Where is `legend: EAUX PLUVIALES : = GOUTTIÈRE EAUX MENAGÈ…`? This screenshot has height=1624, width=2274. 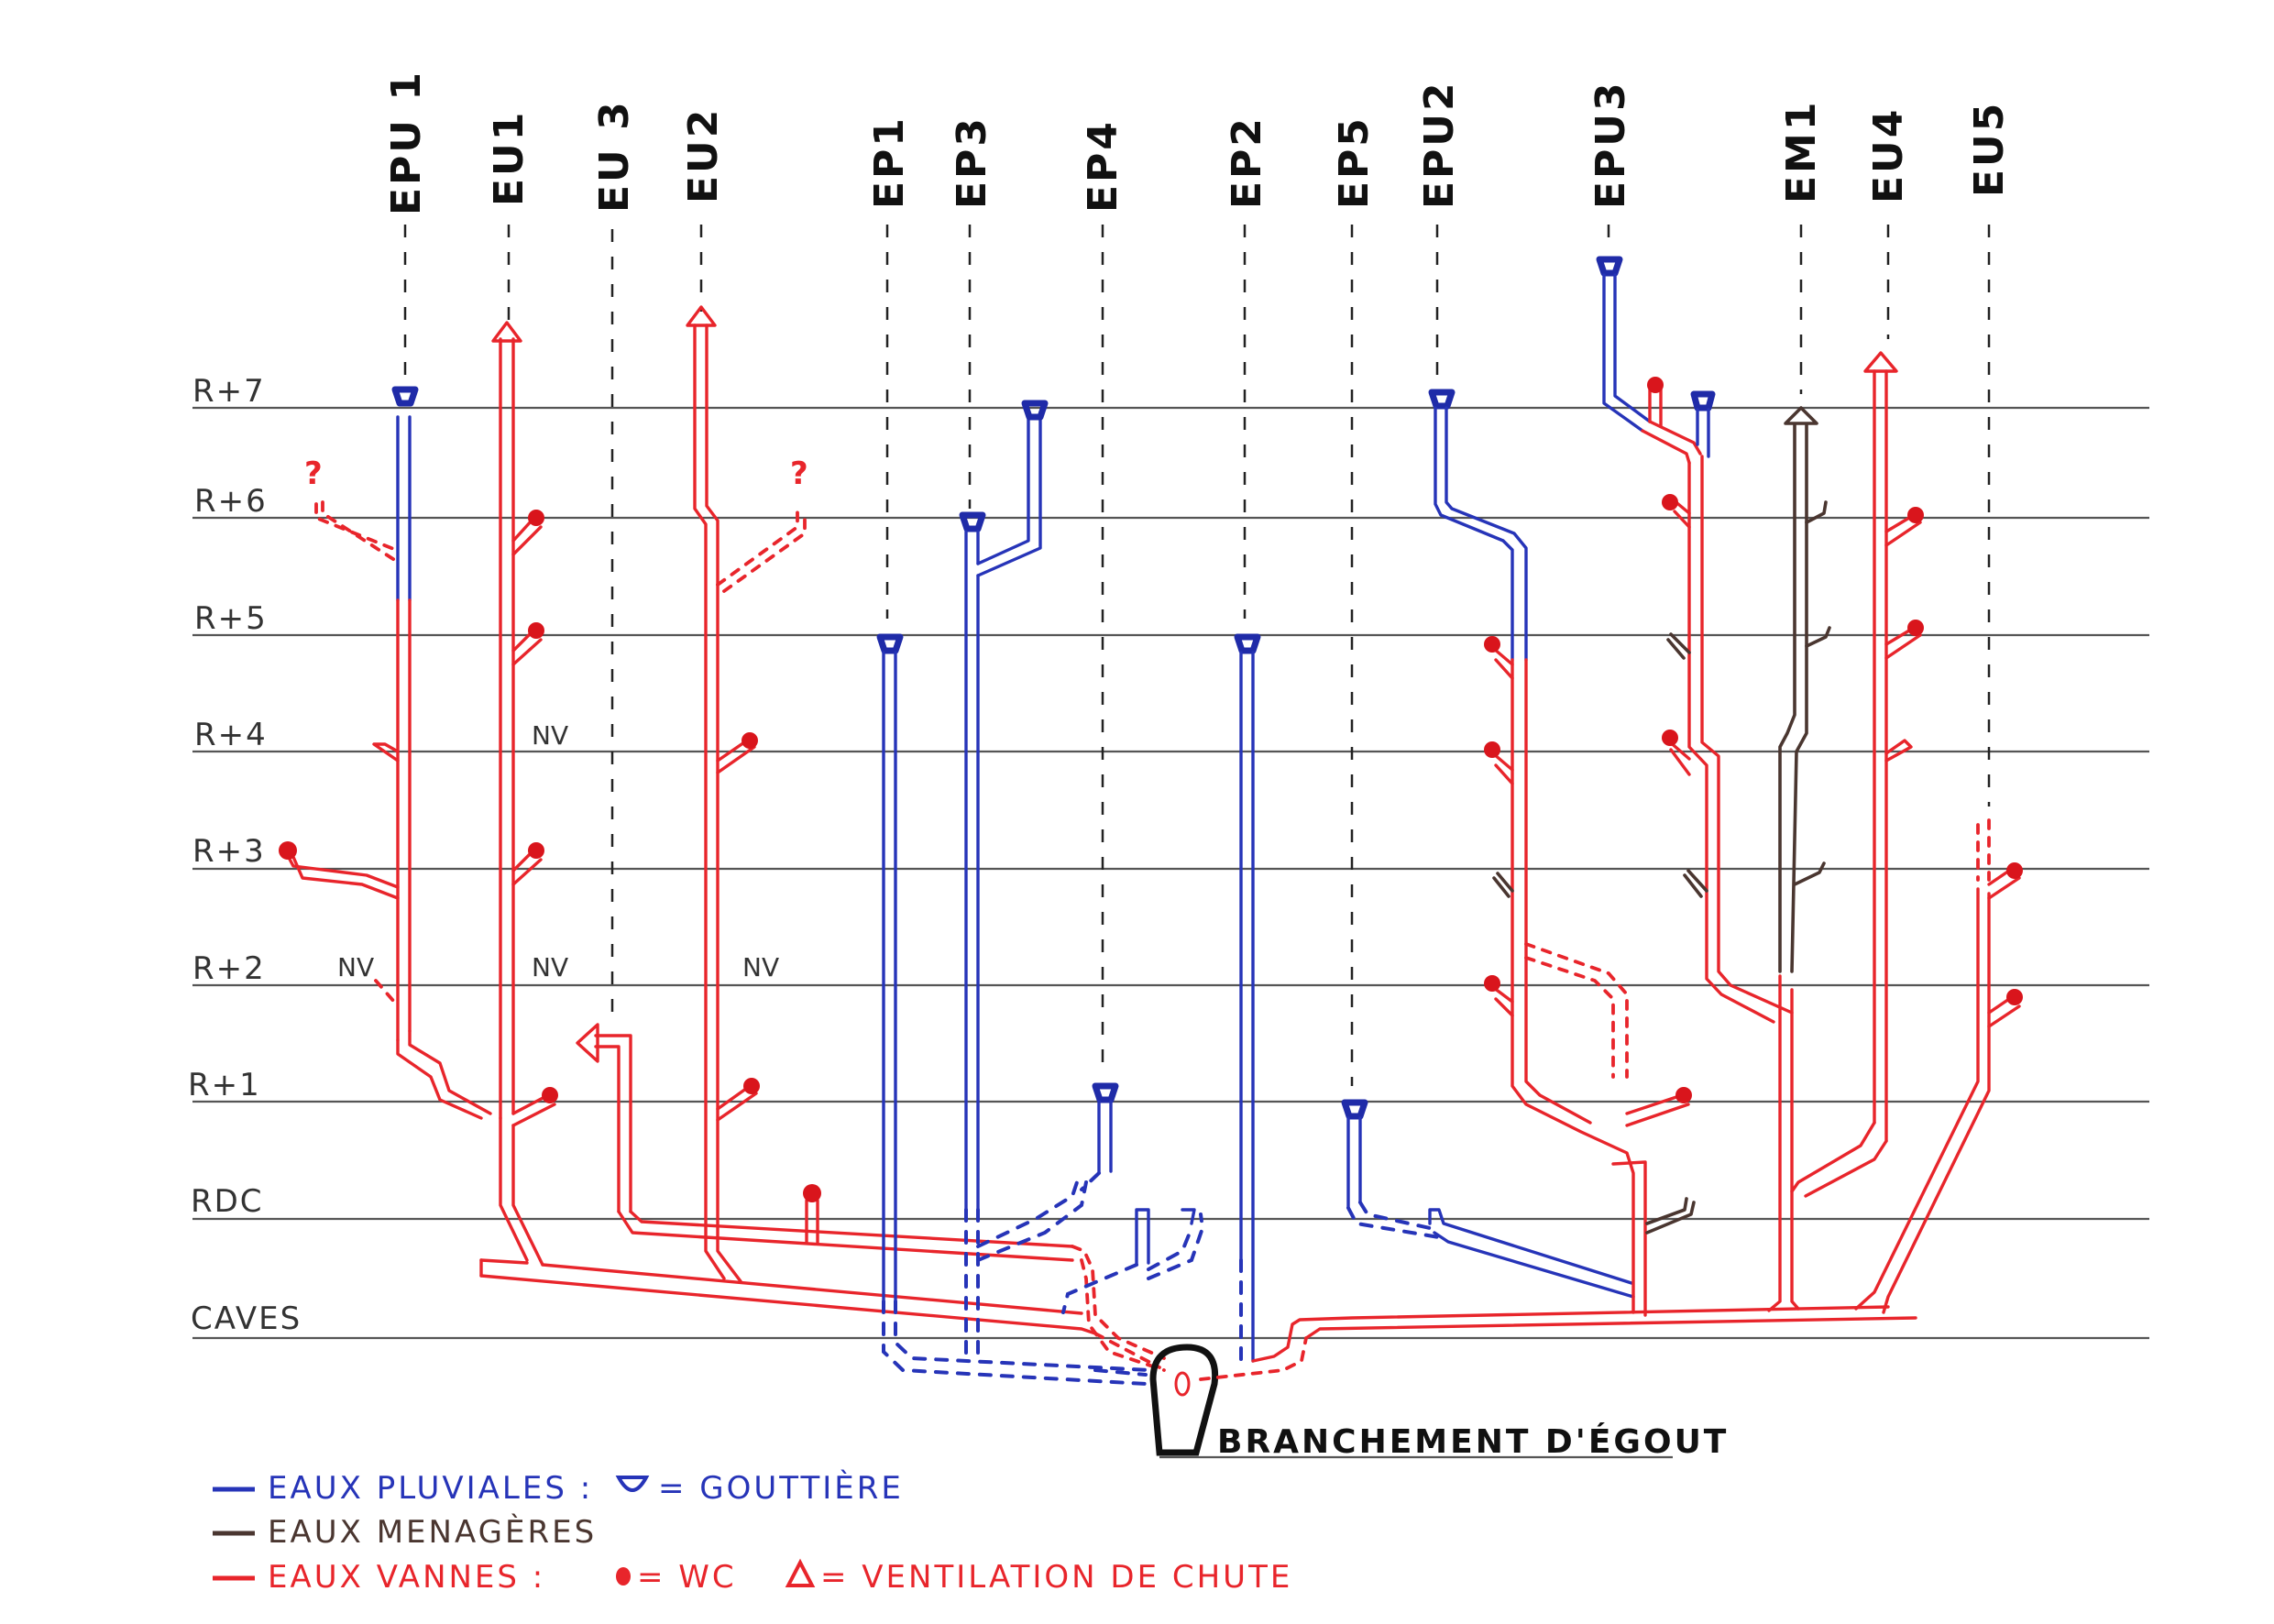 legend: EAUX PLUVIALES : = GOUTTIÈRE EAUX MENAGÈ… is located at coordinates (752, 1532).